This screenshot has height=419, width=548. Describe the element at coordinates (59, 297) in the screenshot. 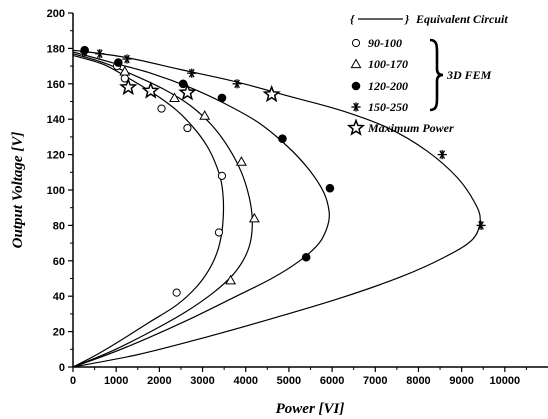

I see `y-tick-label: 40` at that location.